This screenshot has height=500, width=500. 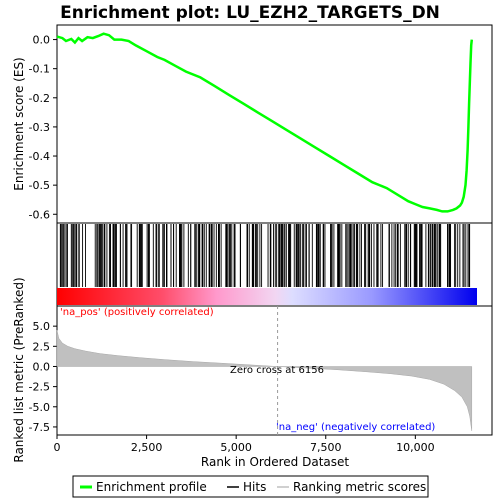 What do you see at coordinates (147, 447) in the screenshot?
I see `x-tick-label: 2,500` at bounding box center [147, 447].